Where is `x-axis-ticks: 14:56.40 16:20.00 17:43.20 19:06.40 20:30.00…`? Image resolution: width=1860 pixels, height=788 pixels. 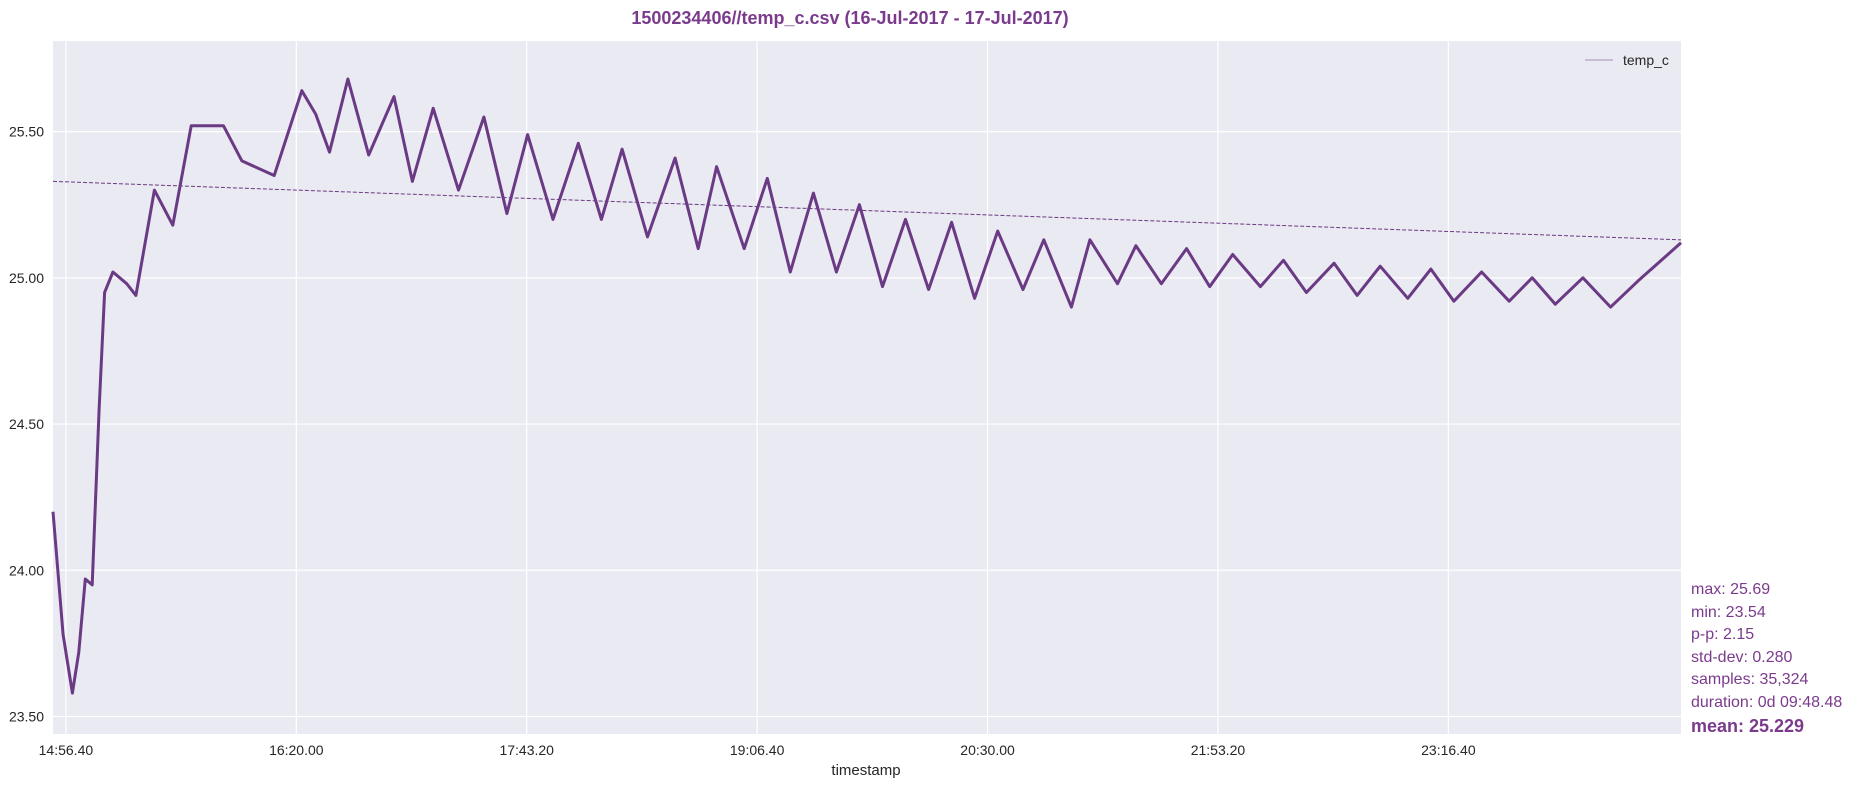 x-axis-ticks: 14:56.40 16:20.00 17:43.20 19:06.40 20:30.00… is located at coordinates (757, 750).